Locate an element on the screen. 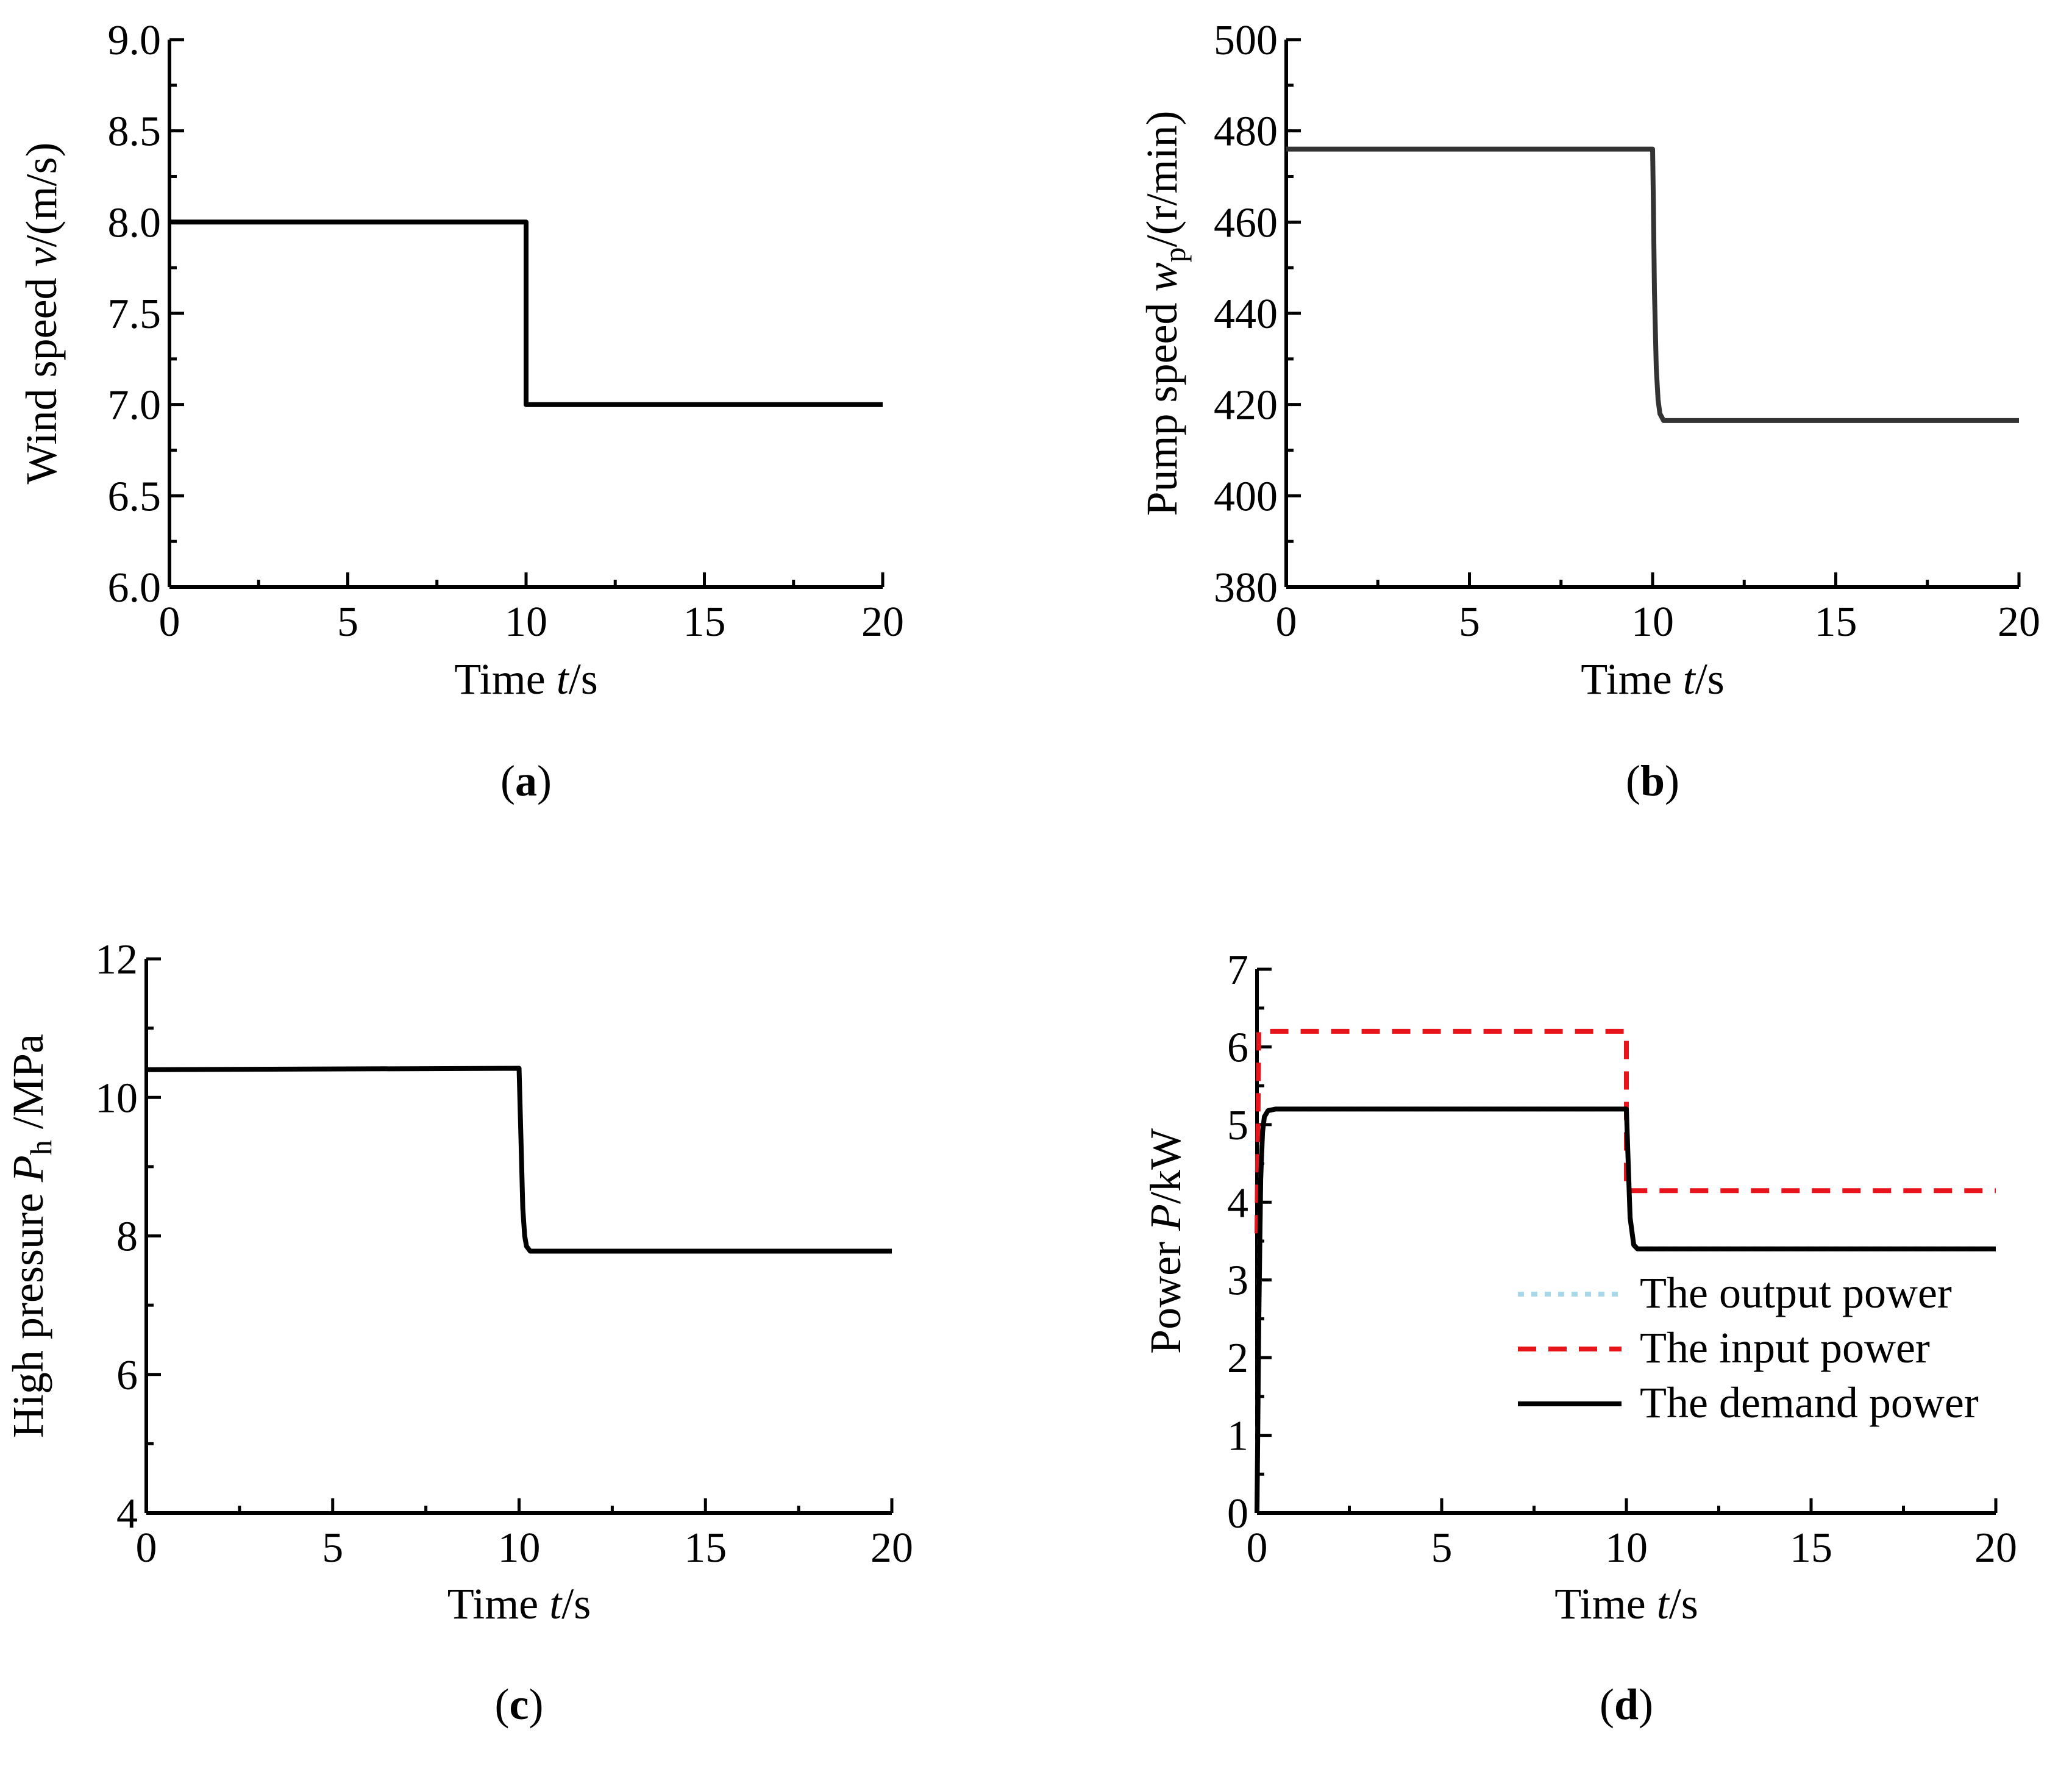 The image size is (2072, 1769). y-title-pre: Pump speed is located at coordinates (1161, 404).